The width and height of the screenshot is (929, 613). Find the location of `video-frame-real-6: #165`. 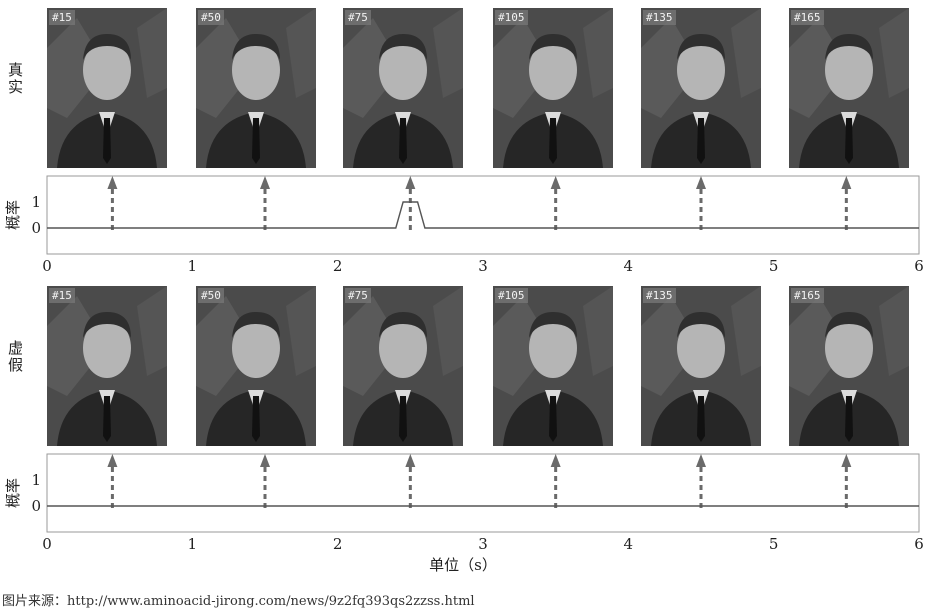

video-frame-real-6: #165 is located at coordinates (849, 88).